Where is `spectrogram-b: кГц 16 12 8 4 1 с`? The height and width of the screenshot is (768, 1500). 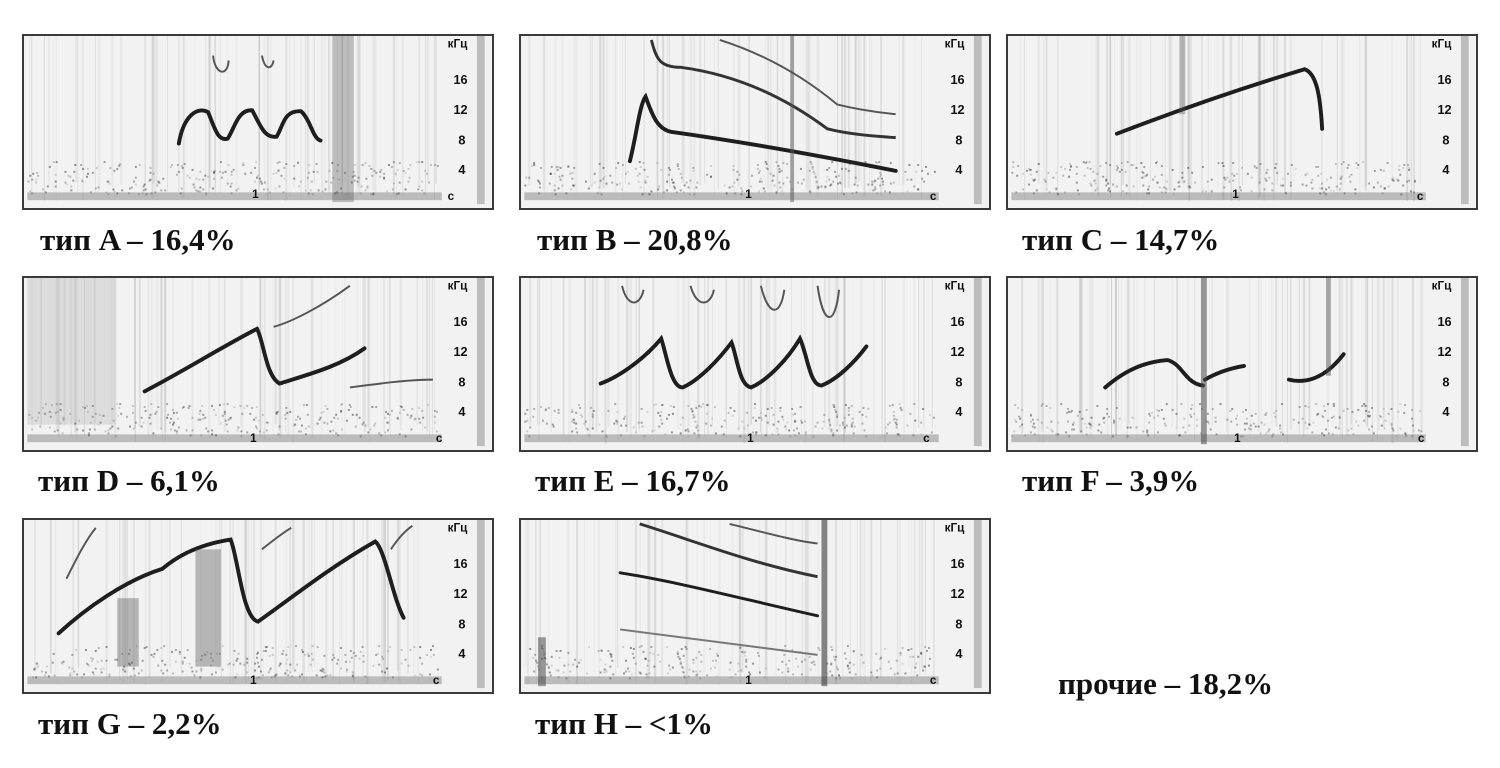 spectrogram-b: кГц 16 12 8 4 1 с is located at coordinates (753, 120).